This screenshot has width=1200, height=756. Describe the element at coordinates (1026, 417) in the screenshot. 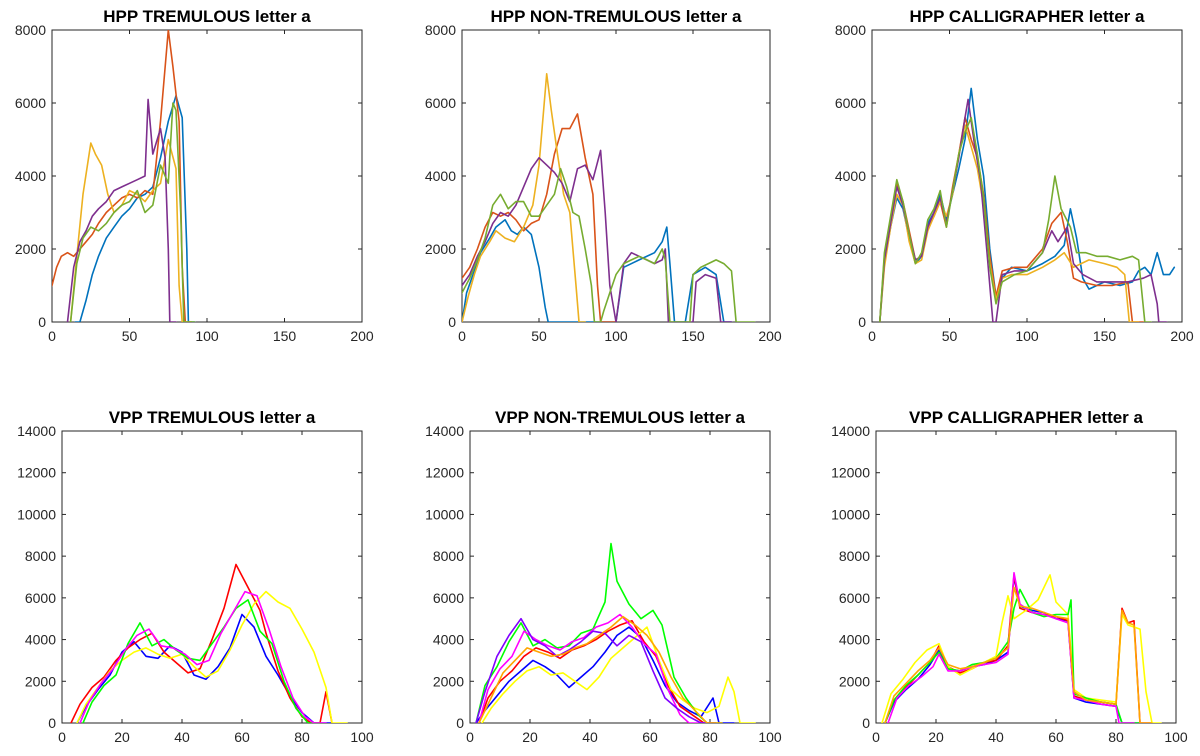

I see `chart-title: VPP CALLIGRAPHER letter a` at that location.